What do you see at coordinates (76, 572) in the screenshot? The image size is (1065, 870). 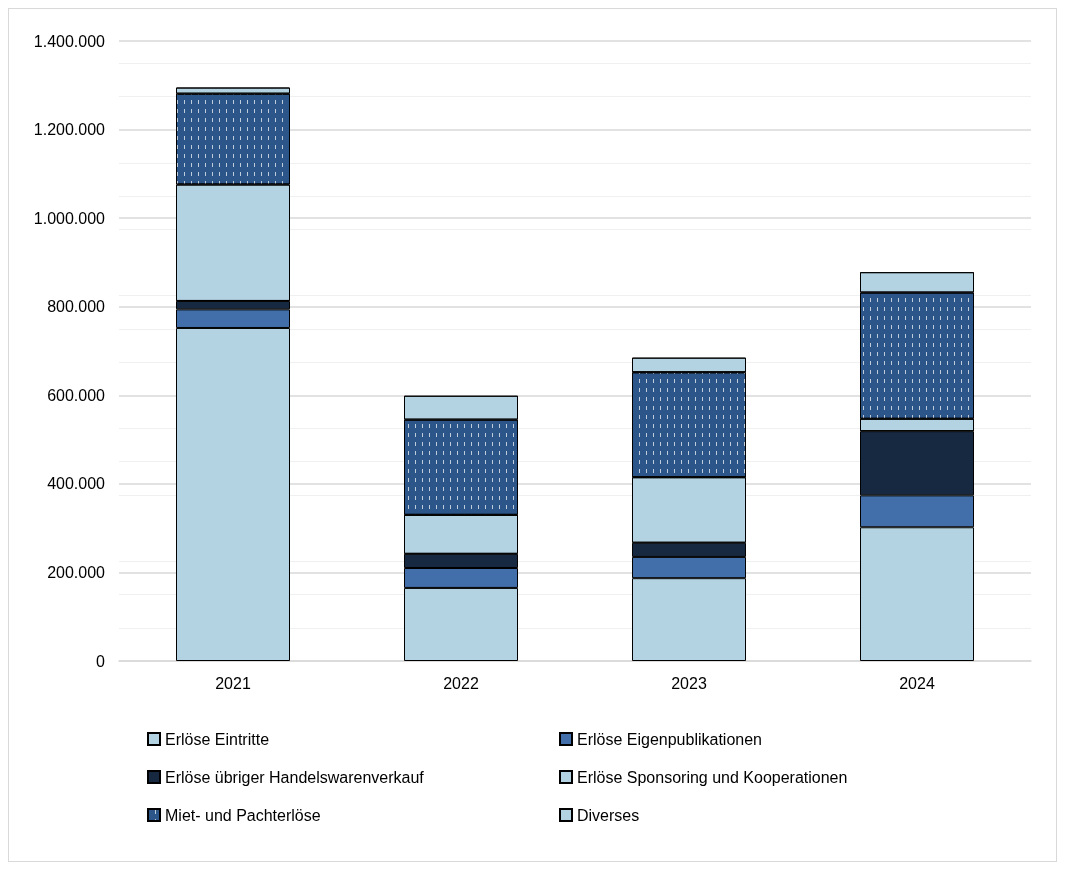 I see `y-tick-label: 200.000` at bounding box center [76, 572].